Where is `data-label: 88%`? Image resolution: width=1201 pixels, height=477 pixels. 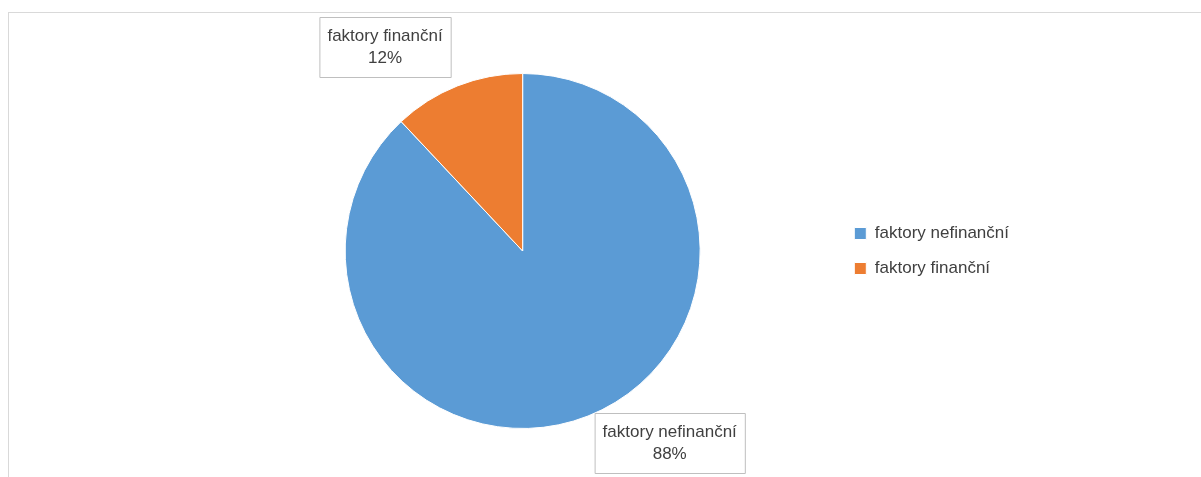 data-label: 88% is located at coordinates (669, 453).